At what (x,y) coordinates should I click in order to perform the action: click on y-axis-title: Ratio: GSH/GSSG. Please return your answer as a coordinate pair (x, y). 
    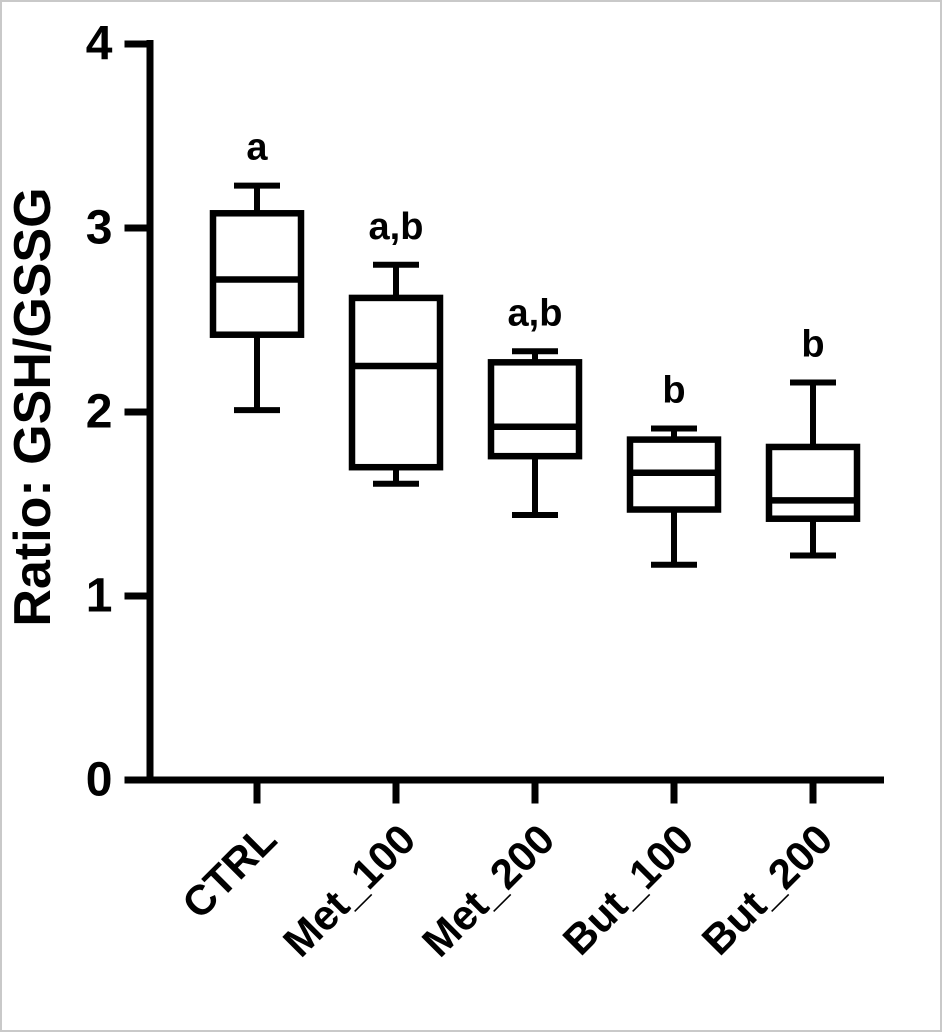
    Looking at the image, I should click on (33, 406).